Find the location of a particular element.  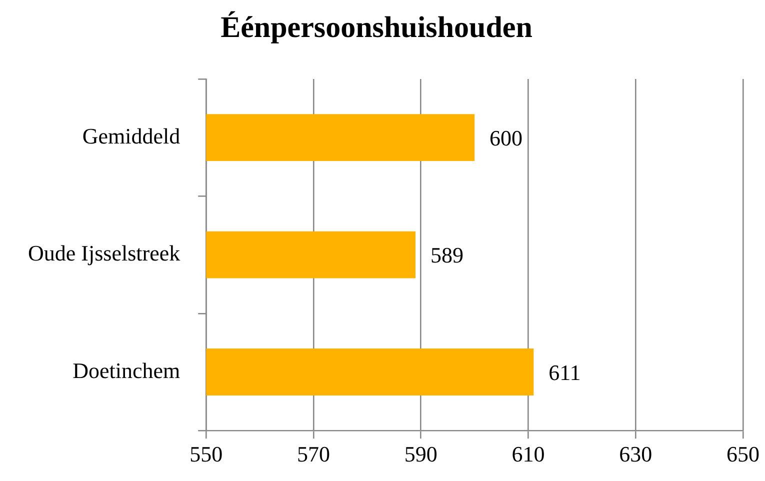

data-label: 589 is located at coordinates (447, 255).